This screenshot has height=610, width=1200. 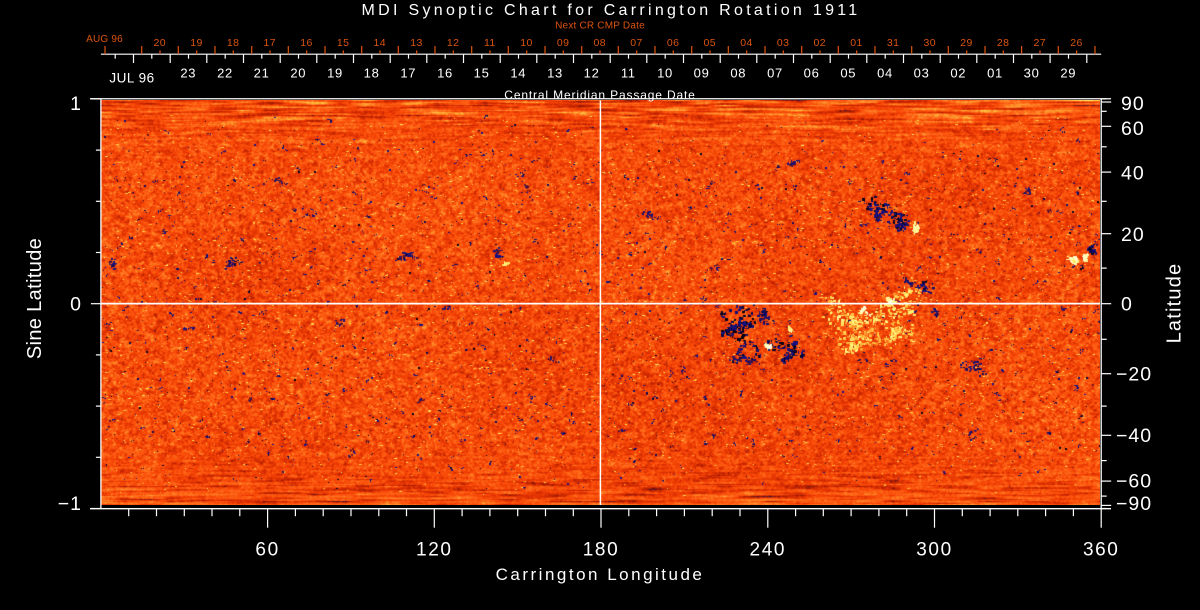 What do you see at coordinates (70, 504) in the screenshot?
I see `svg-text: −1` at bounding box center [70, 504].